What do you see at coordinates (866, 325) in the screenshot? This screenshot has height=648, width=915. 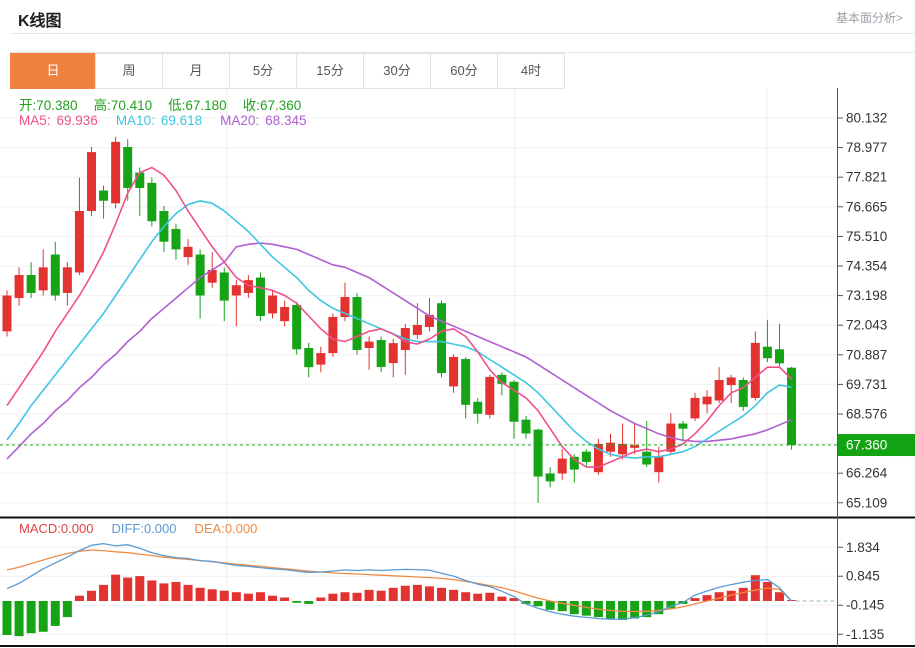 I see `y-axis-label: 72.043` at bounding box center [866, 325].